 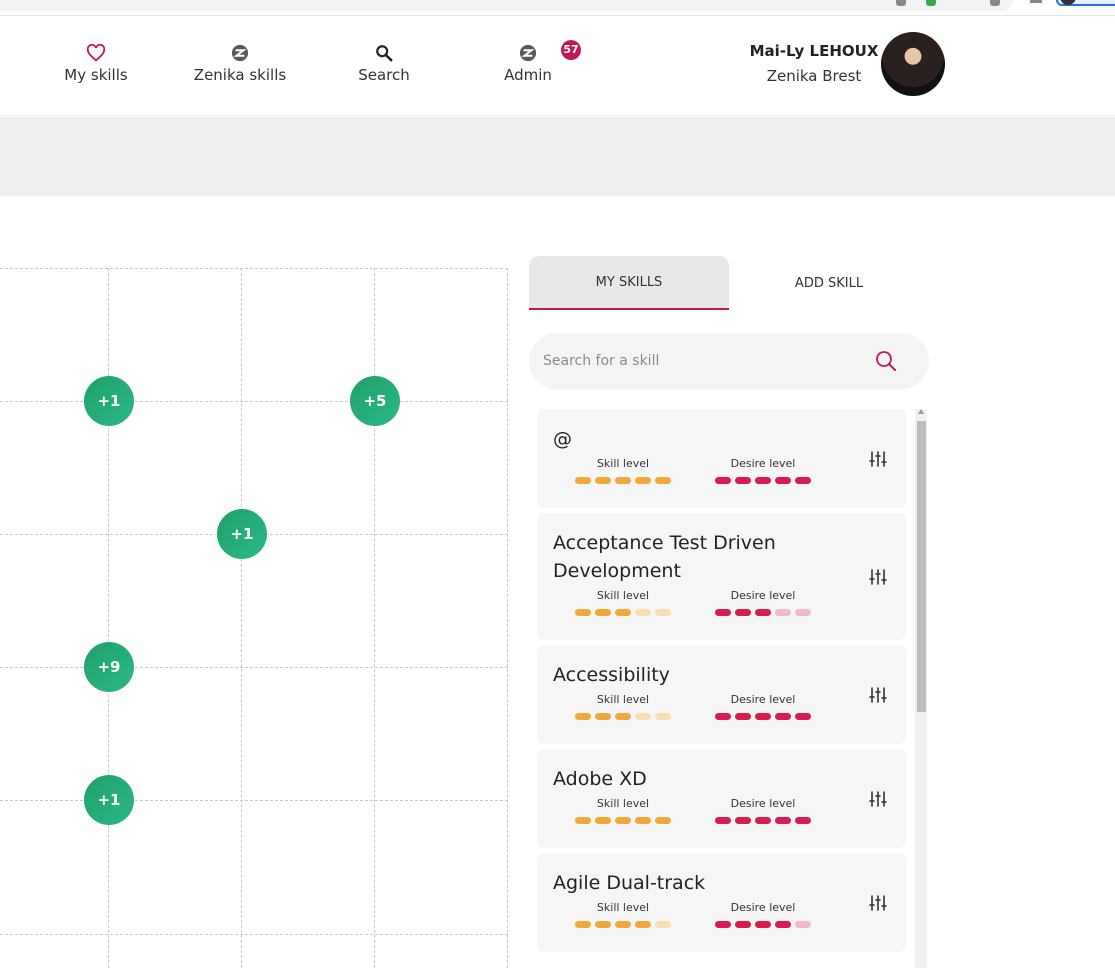 What do you see at coordinates (528, 53) in the screenshot?
I see `zenika-logo-icon` at bounding box center [528, 53].